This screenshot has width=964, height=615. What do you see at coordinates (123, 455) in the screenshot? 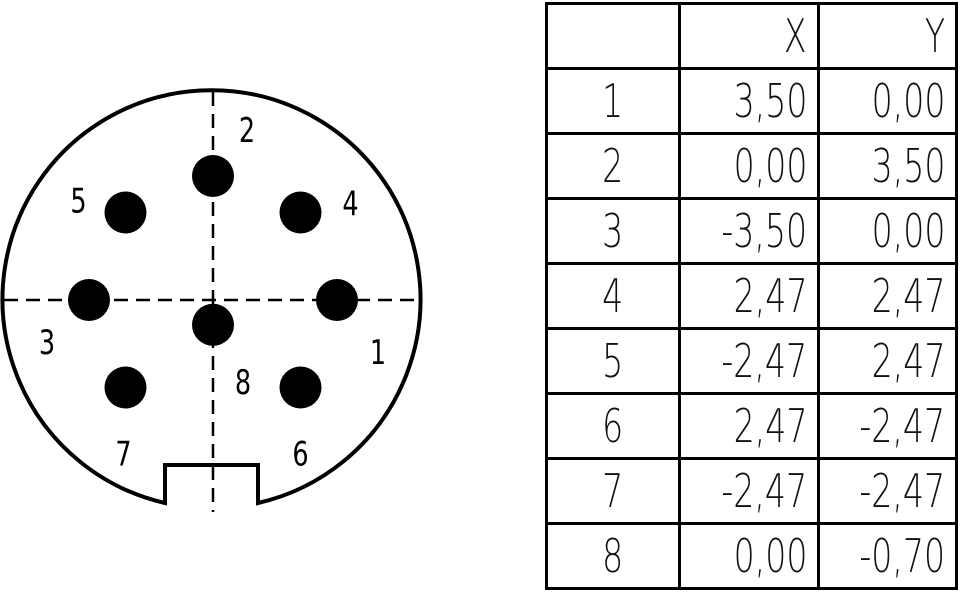
I see `pin-label: 7` at bounding box center [123, 455].